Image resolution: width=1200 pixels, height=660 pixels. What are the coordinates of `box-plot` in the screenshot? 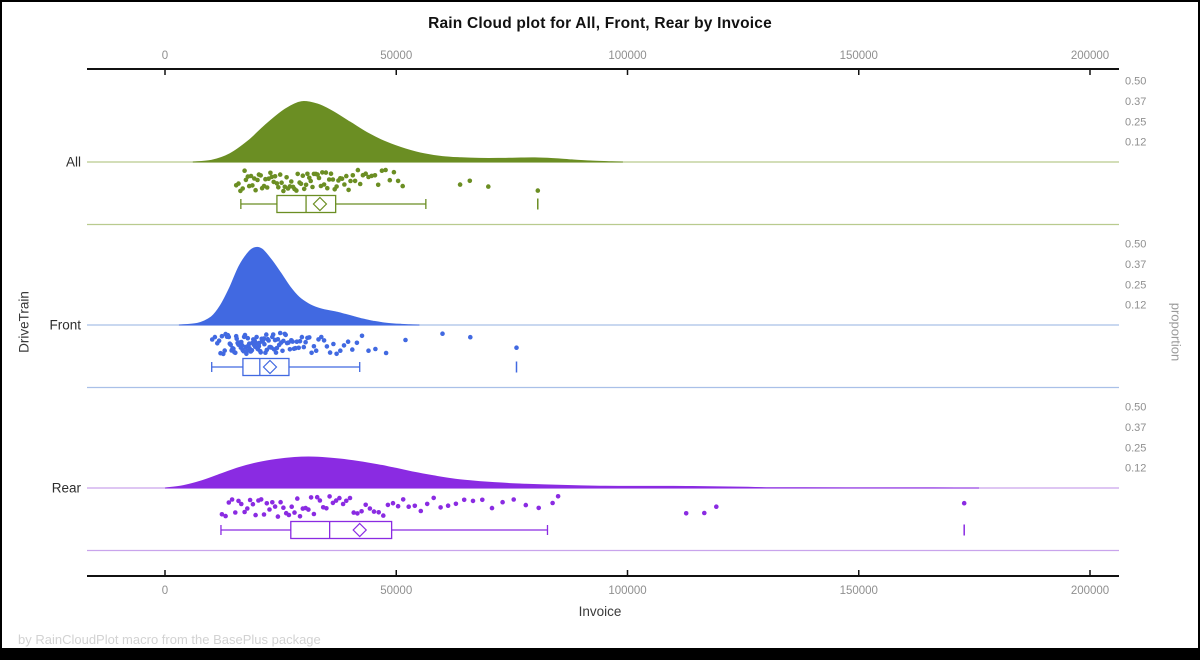 It's located at (389, 204).